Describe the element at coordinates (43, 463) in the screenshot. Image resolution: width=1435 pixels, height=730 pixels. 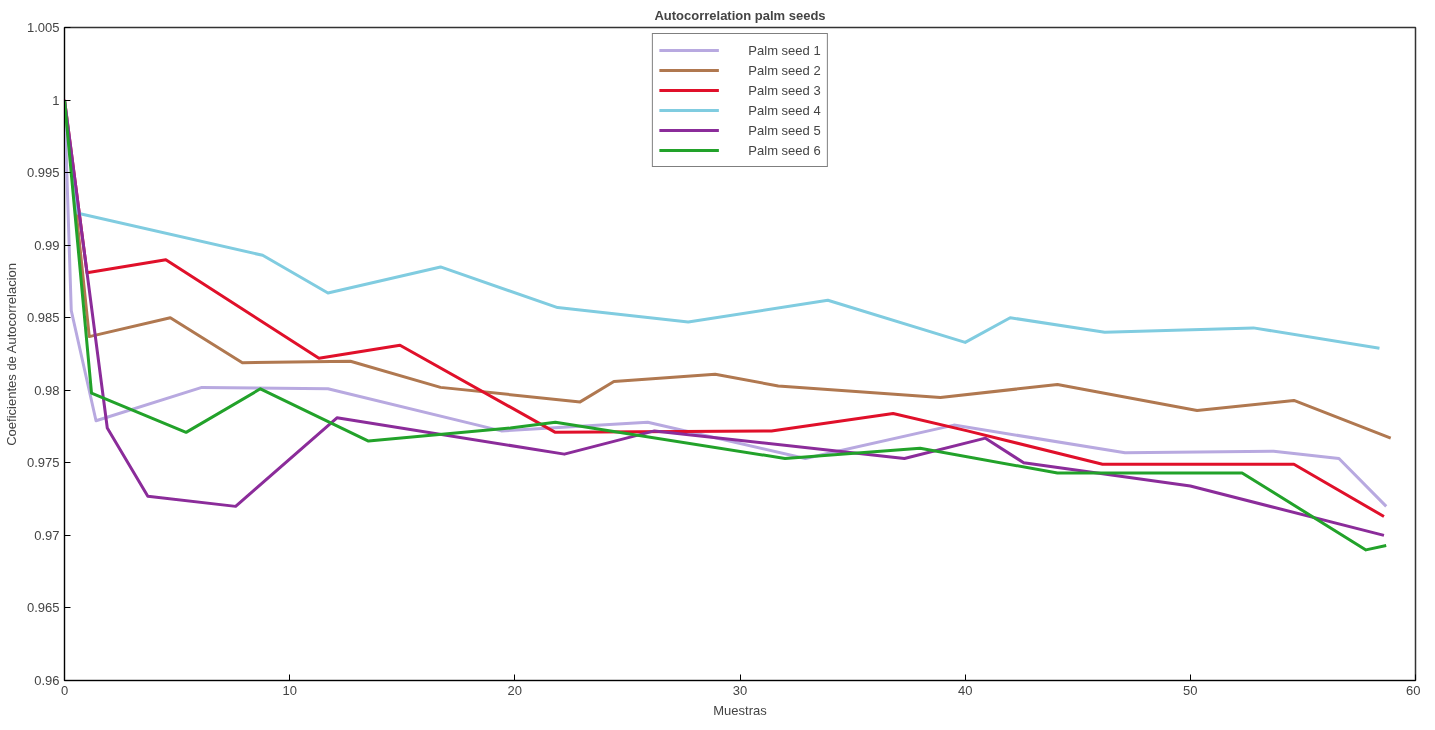
I see `y-tick-label: 0.975` at that location.